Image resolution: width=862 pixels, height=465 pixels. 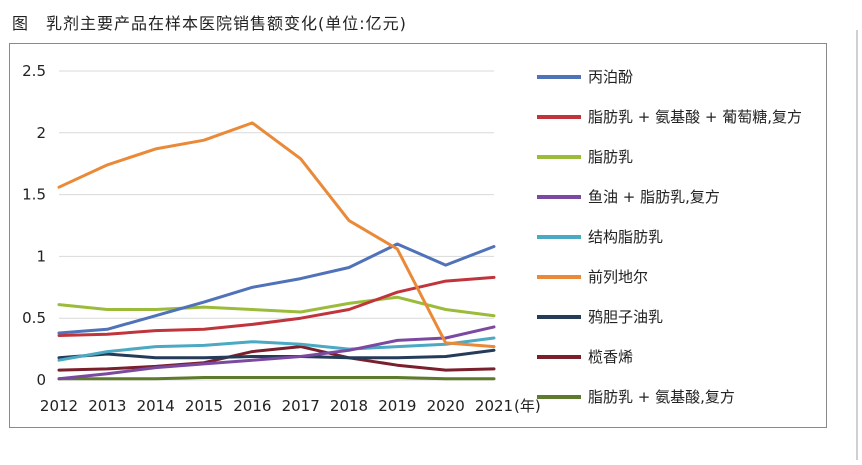 I want to click on legend-label: 鸦胆子油乳, so click(x=625, y=317).